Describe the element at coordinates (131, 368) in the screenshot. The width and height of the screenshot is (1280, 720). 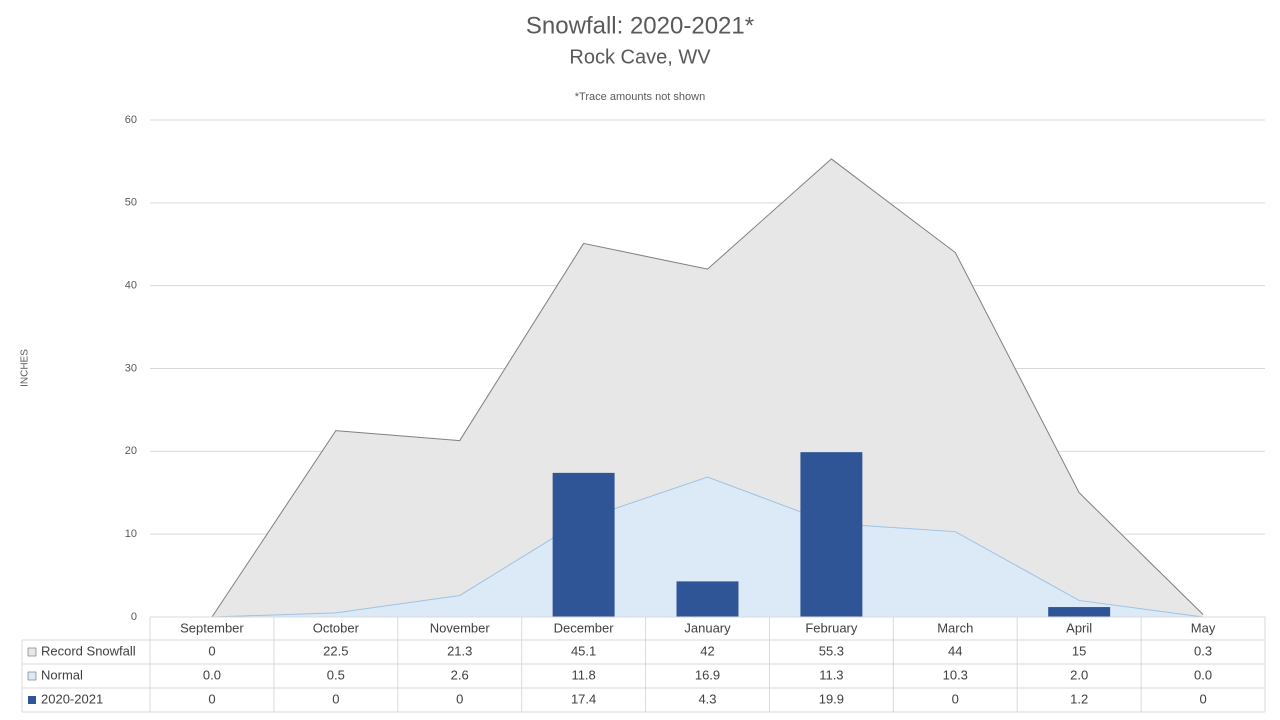
I see `y-tick-label: 30` at that location.